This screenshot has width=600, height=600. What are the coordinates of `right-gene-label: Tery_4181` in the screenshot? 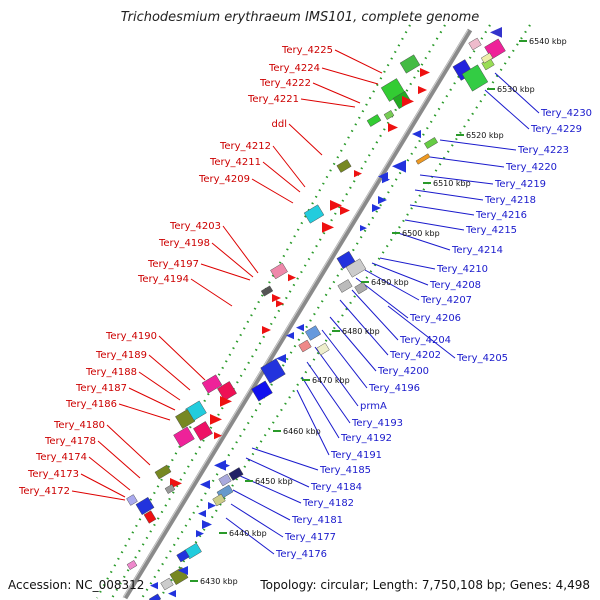 It's located at (317, 520).